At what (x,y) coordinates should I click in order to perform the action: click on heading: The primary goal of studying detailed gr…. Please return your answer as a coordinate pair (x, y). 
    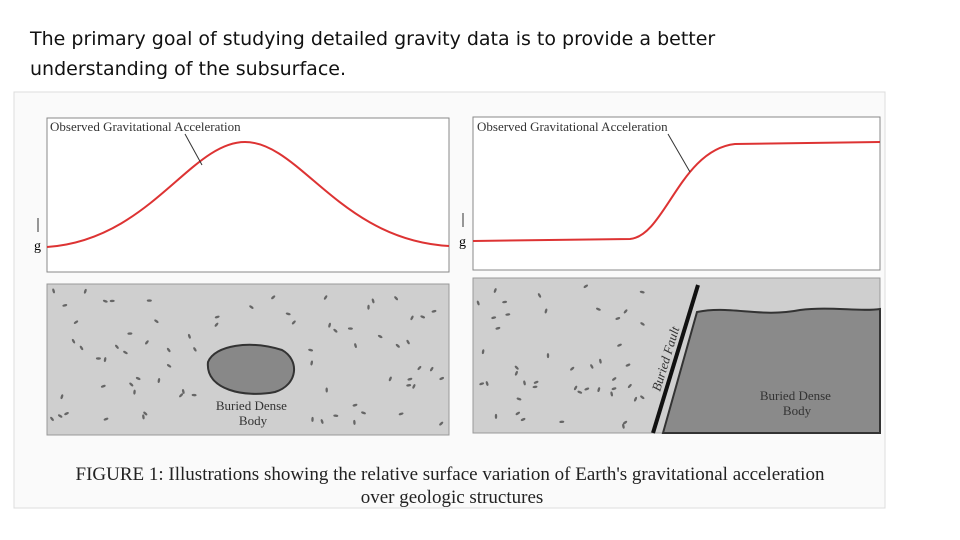
    Looking at the image, I should click on (373, 54).